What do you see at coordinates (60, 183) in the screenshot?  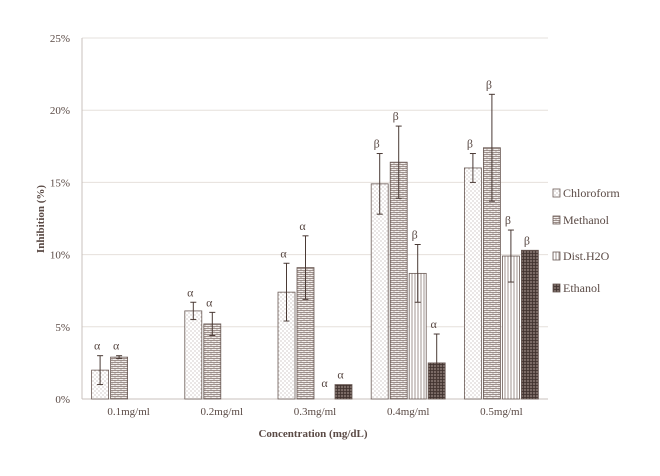 I see `y-tick-label: 15%` at bounding box center [60, 183].